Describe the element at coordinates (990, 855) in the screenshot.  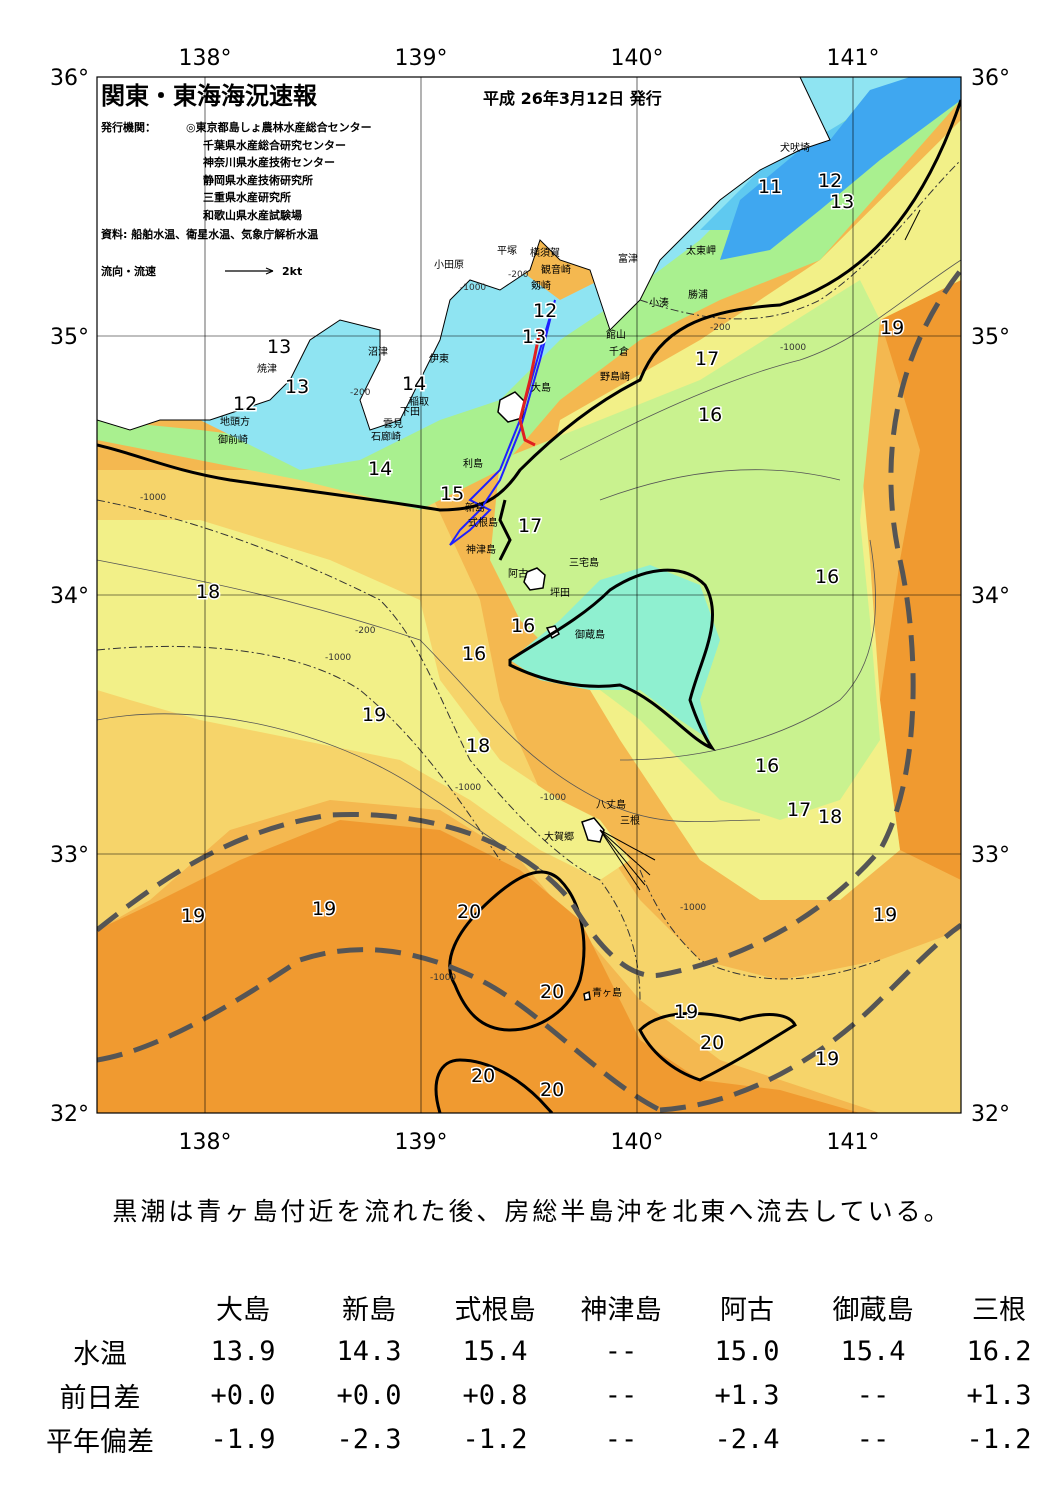
I see `latitude-label: 33°` at that location.